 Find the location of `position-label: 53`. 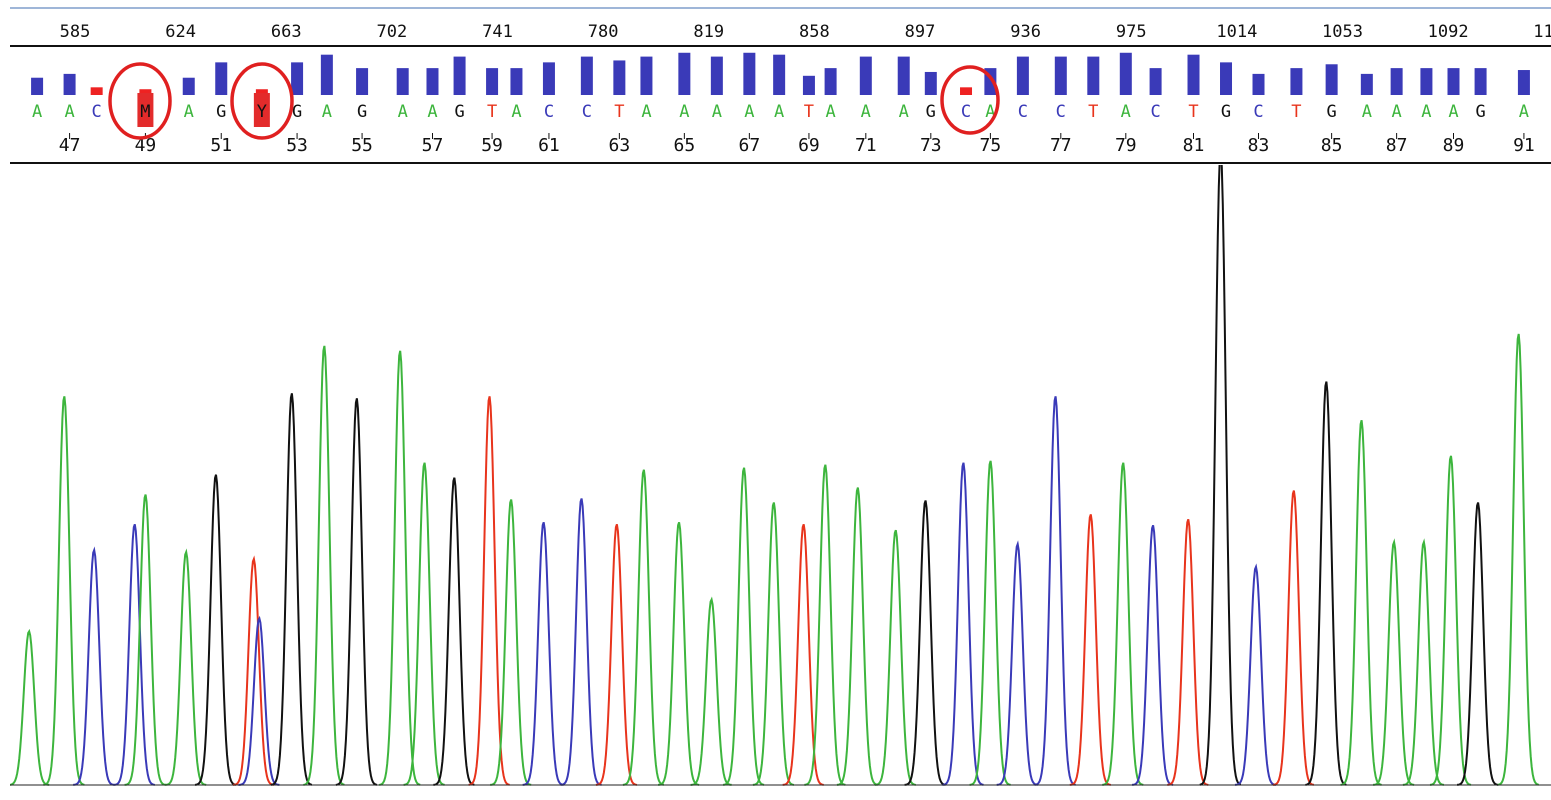

position-label: 53 is located at coordinates (297, 145).